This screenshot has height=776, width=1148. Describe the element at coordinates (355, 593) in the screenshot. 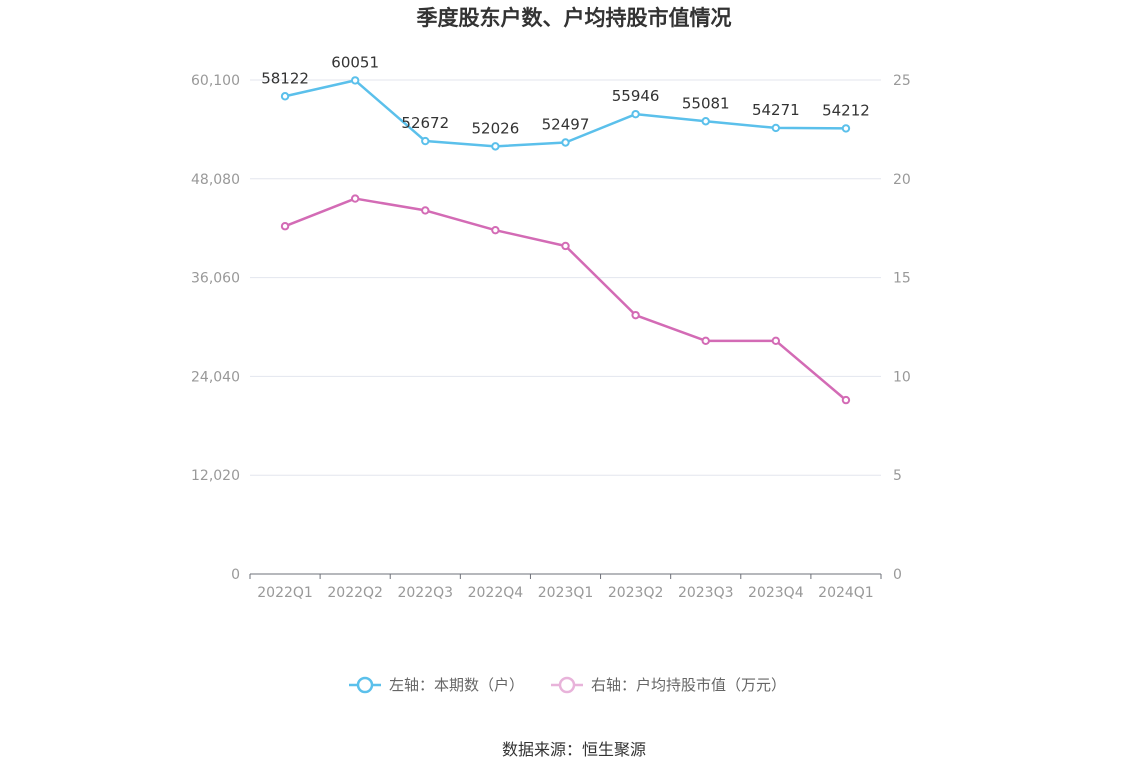

I see `x-axis-tick-label: 2022Q2` at that location.